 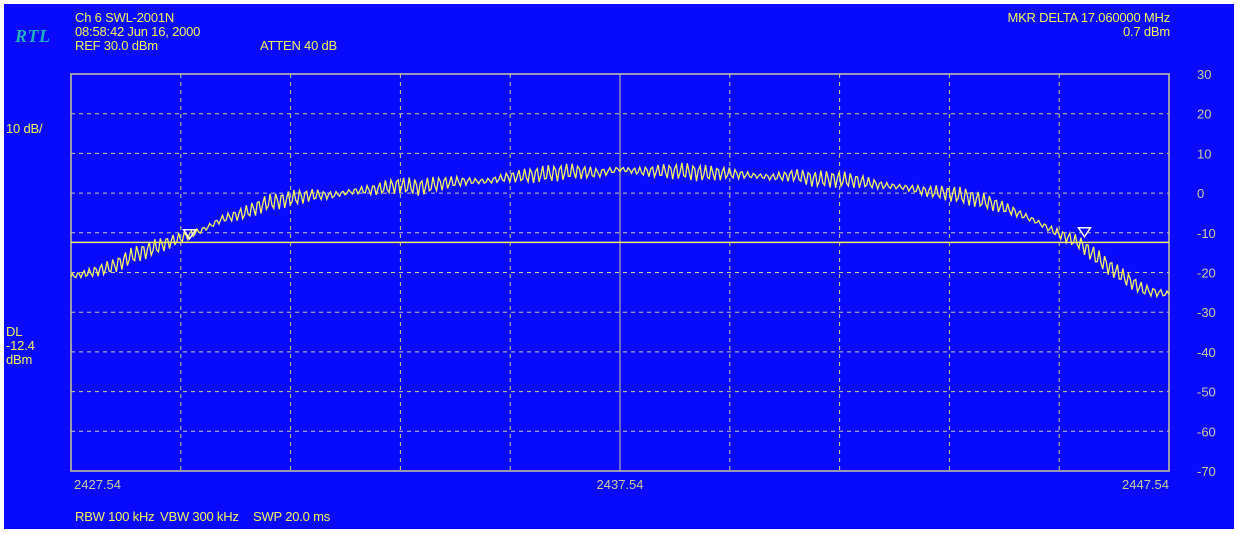 I want to click on channel-title: Ch 6 SWL-2001N, so click(x=125, y=17).